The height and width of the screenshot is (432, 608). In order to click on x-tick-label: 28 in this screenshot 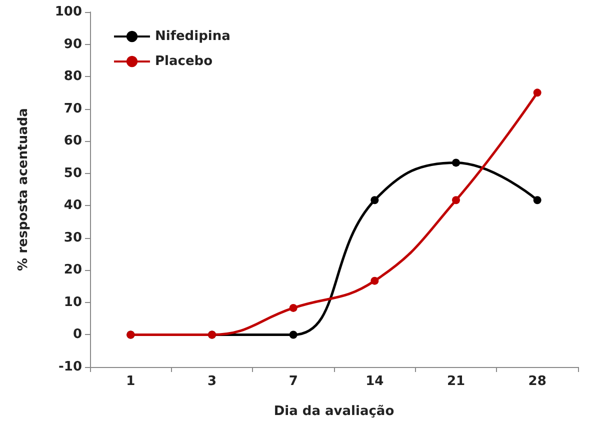, I will do `click(537, 381)`.